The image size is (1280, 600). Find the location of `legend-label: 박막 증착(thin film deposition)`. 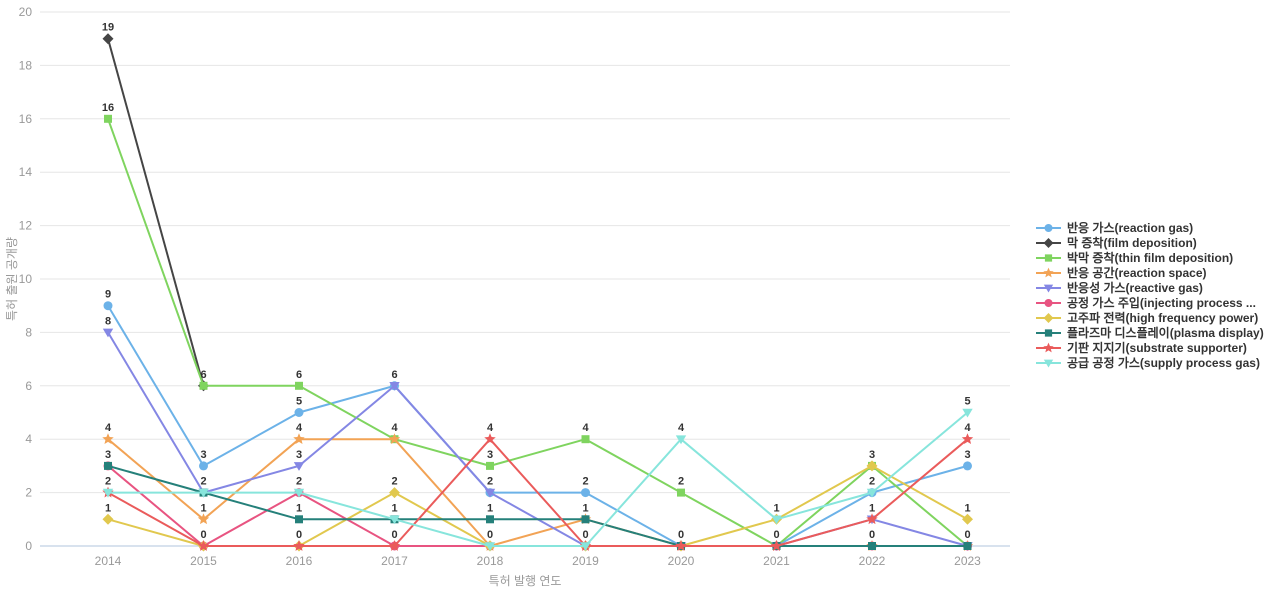

legend-label: 박막 증착(thin film deposition) is located at coordinates (1150, 258).